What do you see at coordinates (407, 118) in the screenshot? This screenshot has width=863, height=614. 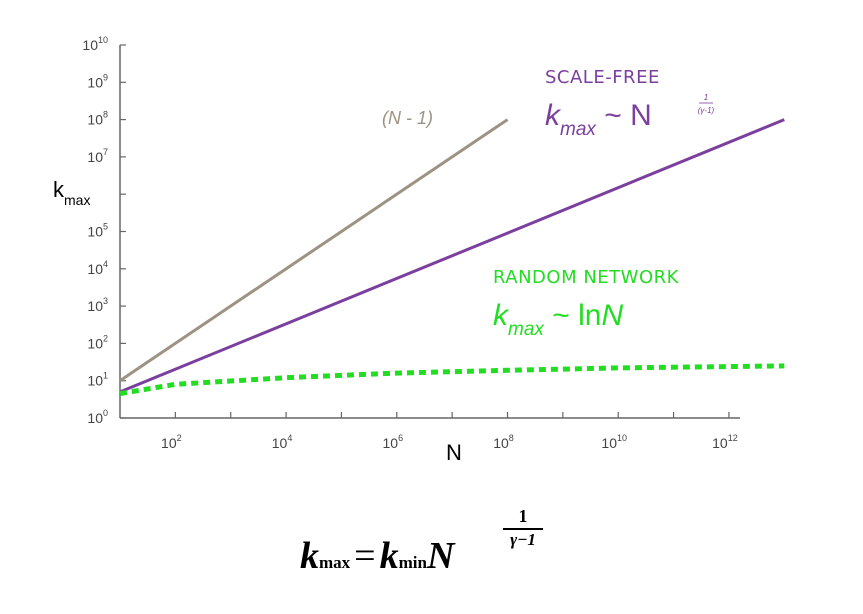 I see `linear-label: (N - 1)` at bounding box center [407, 118].